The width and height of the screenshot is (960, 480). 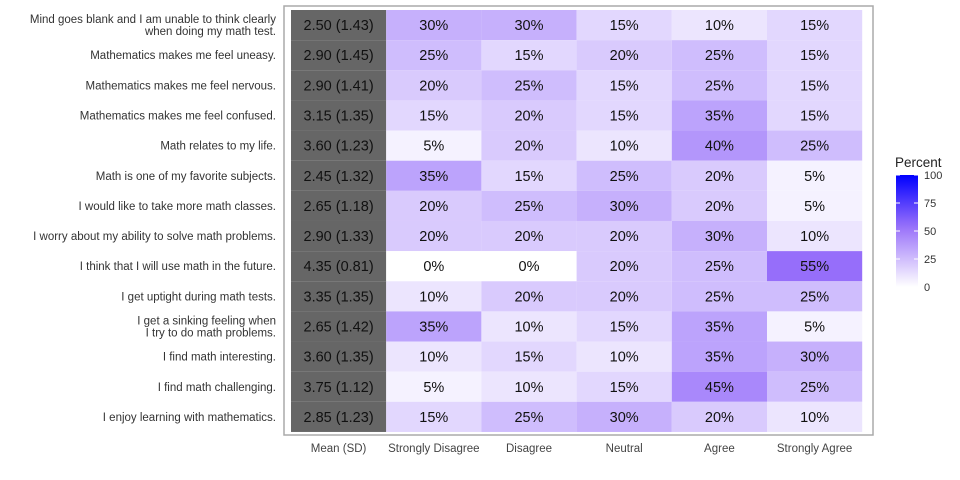 I want to click on legend-title: Percent, so click(x=918, y=162).